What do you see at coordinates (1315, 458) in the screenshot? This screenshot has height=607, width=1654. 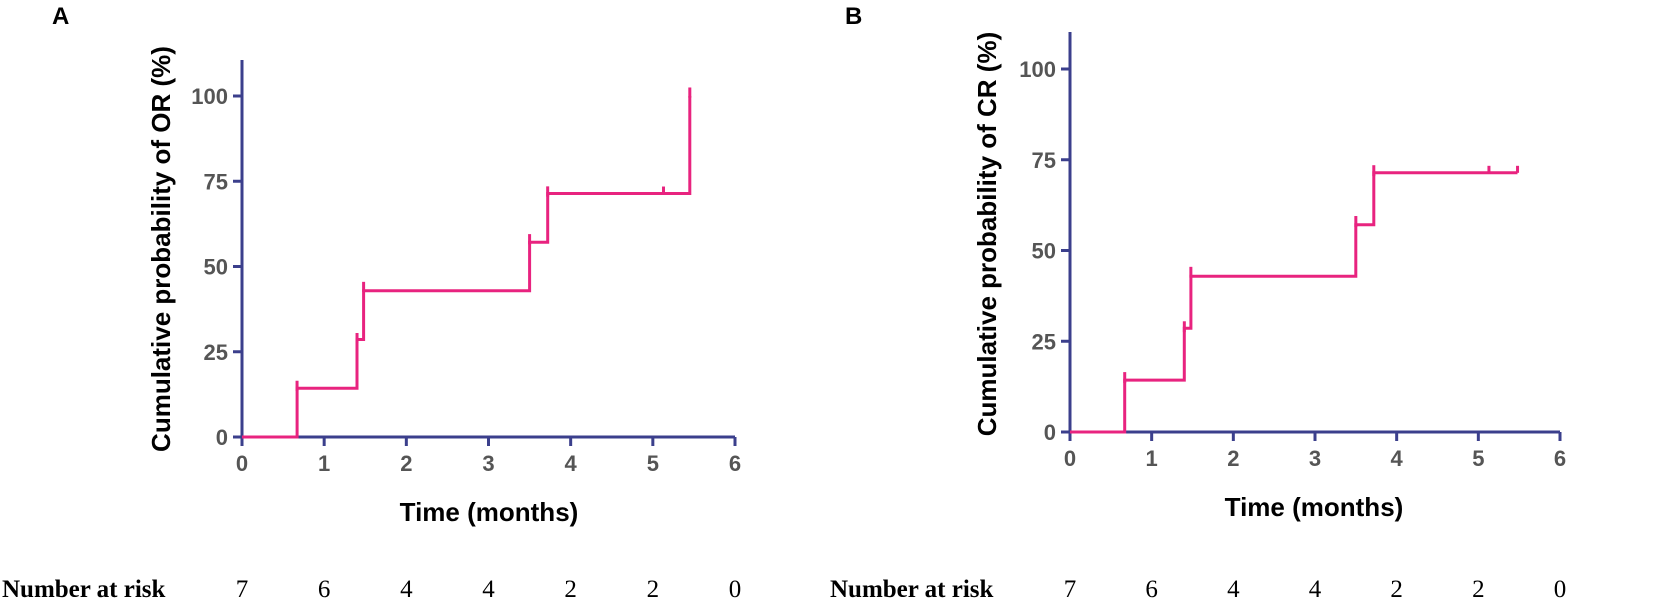 I see `panel-b-x-tick-label-3: 3` at bounding box center [1315, 458].